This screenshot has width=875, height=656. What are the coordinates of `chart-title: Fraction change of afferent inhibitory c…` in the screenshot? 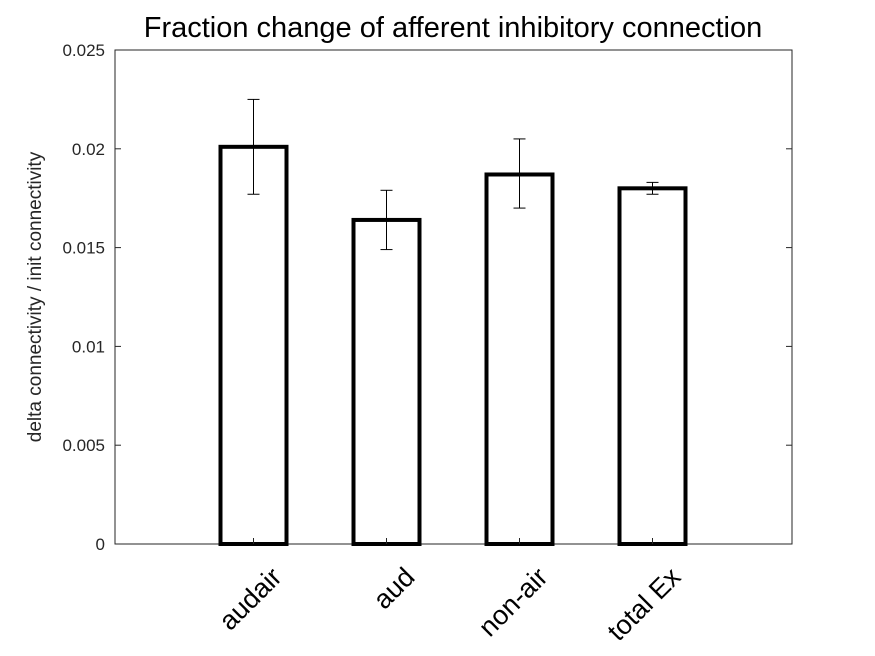 It's located at (453, 28).